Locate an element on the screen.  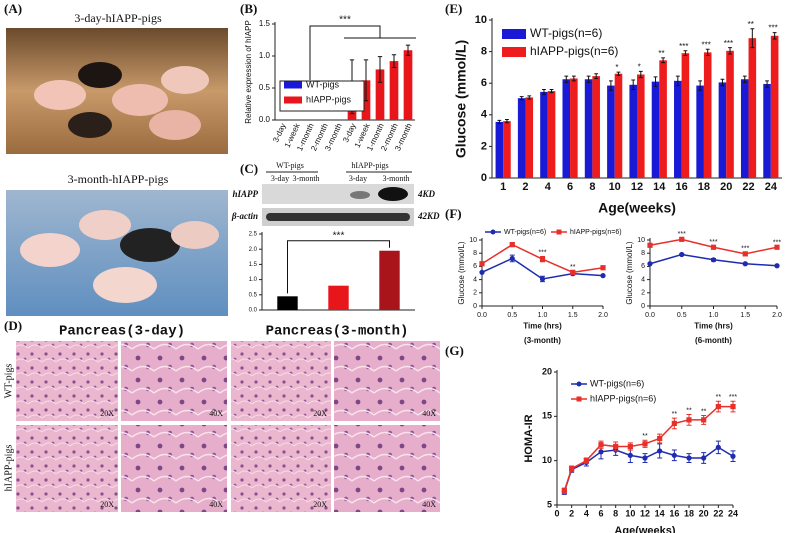
x-axis-label: Age(weeks) is located at coordinates (637, 207).